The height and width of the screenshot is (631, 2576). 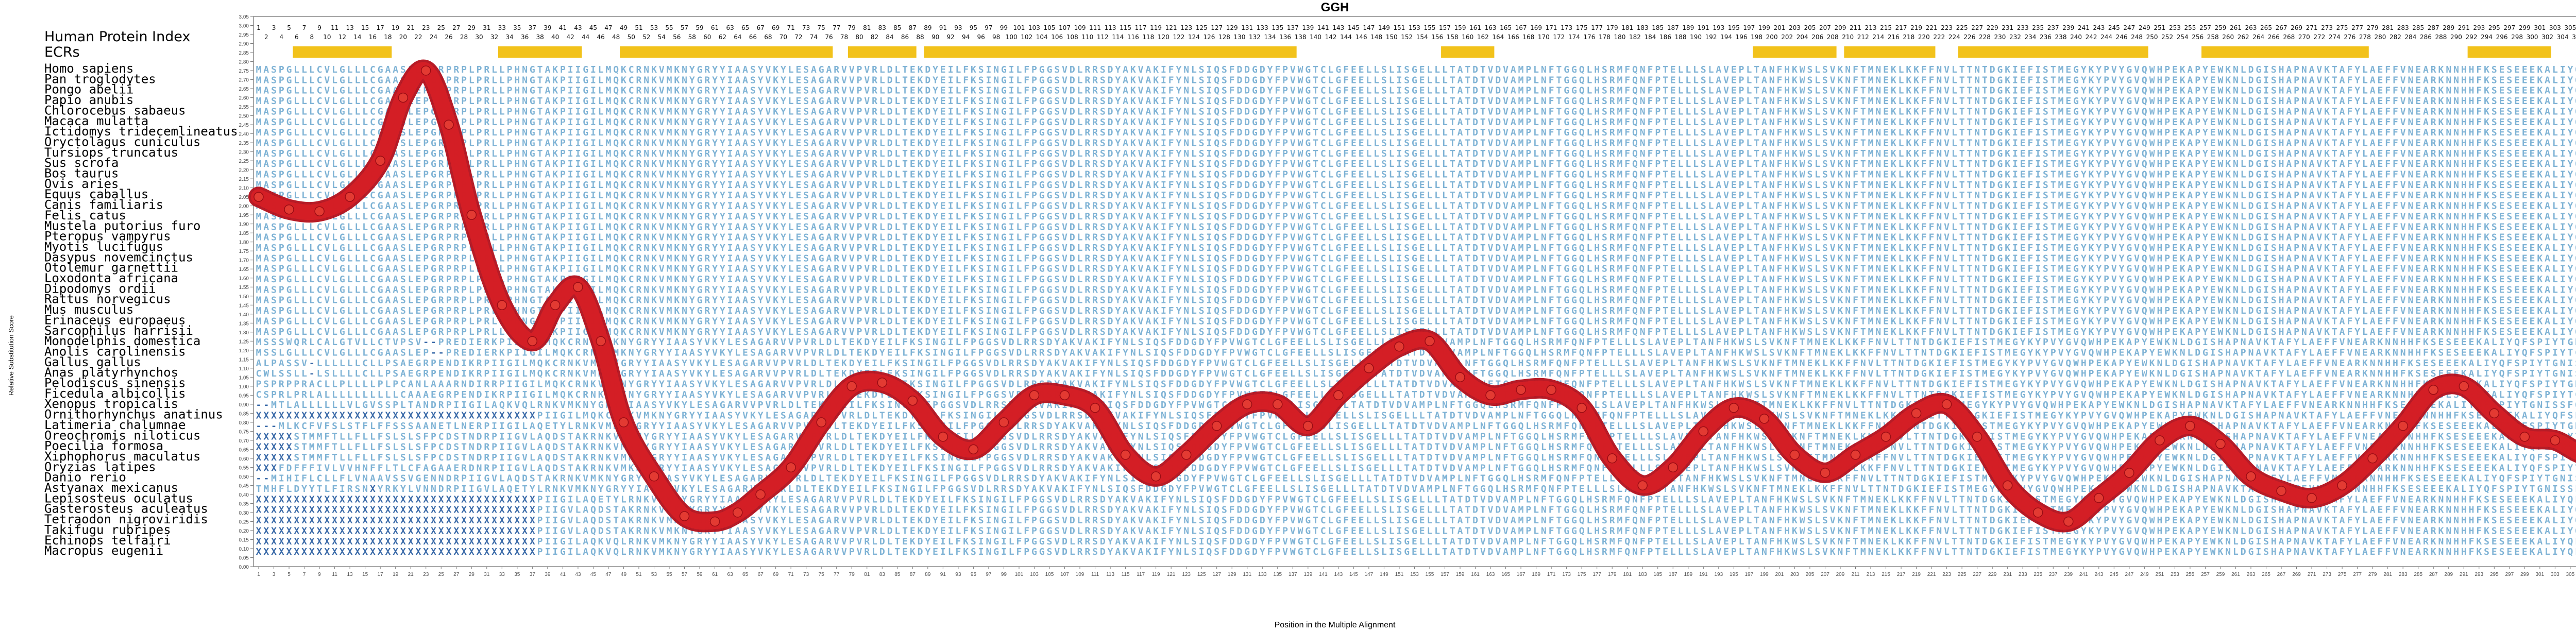 I want to click on residue: T, so click(x=2334, y=80).